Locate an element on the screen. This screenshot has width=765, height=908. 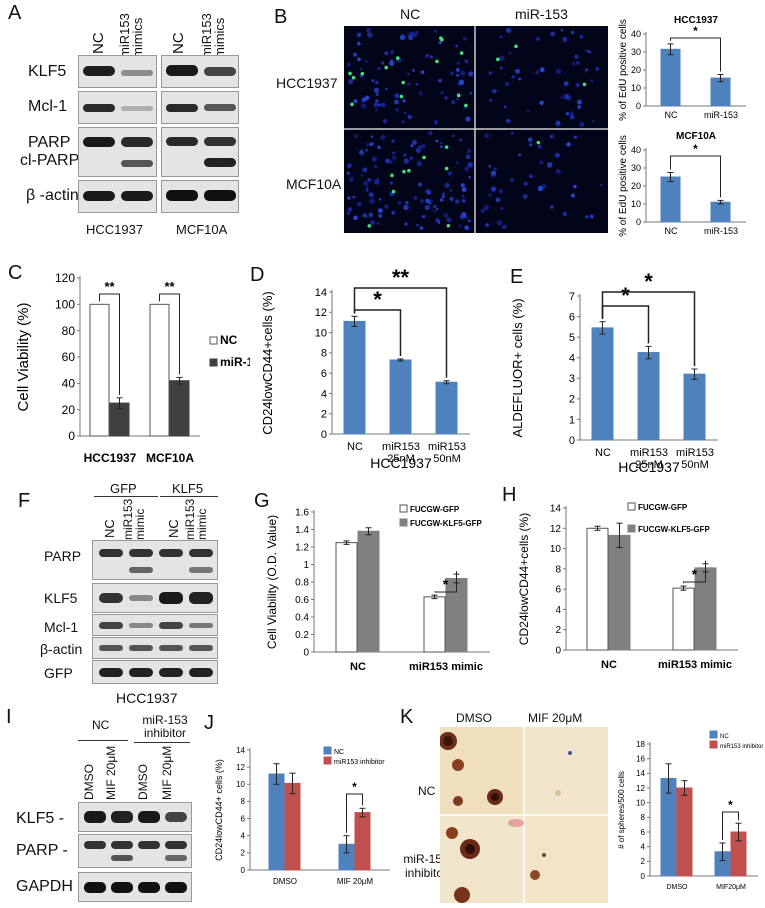
x-tick-label: HCC1937 is located at coordinates (110, 458).